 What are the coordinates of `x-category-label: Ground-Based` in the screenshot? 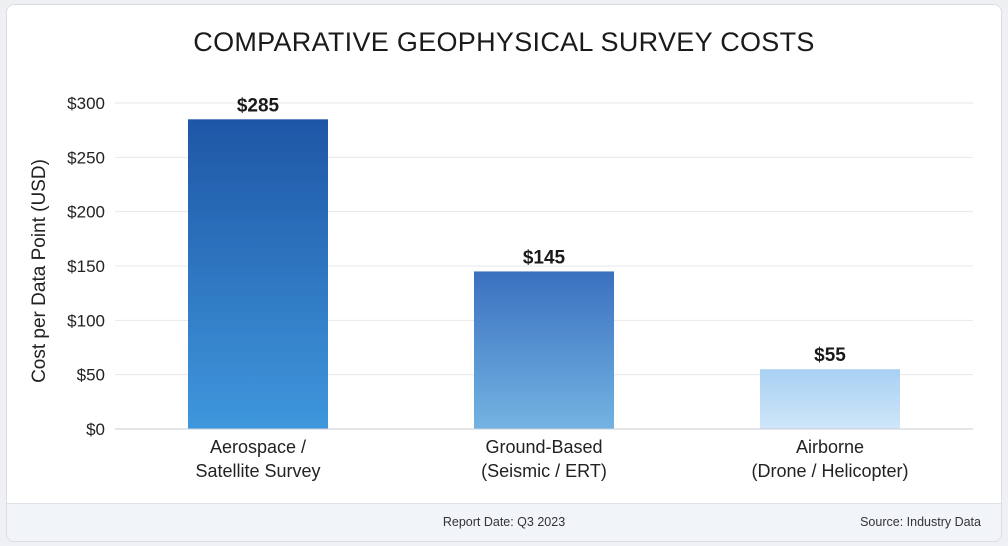 It's located at (543, 447).